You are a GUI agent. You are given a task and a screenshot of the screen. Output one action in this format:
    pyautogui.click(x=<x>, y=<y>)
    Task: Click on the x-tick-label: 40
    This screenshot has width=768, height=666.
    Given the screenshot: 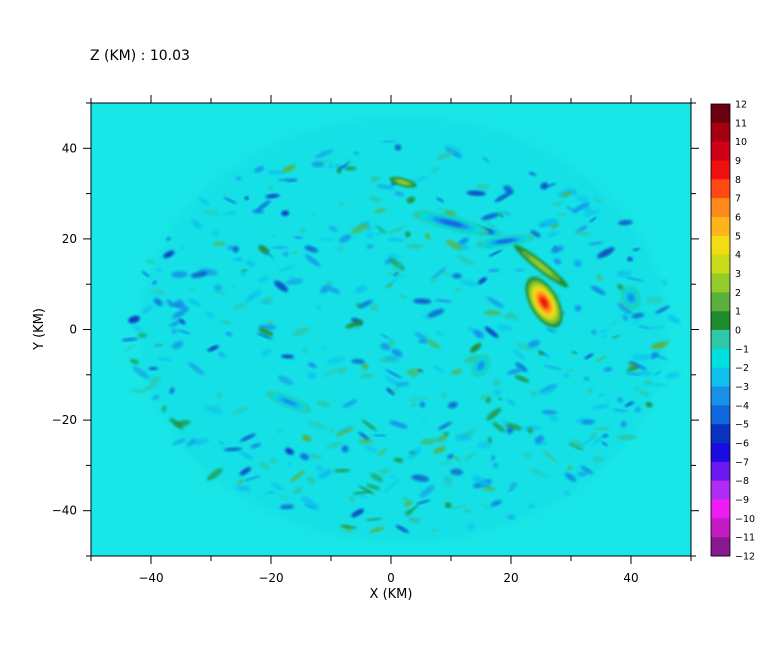 What is the action you would take?
    pyautogui.click(x=630, y=578)
    